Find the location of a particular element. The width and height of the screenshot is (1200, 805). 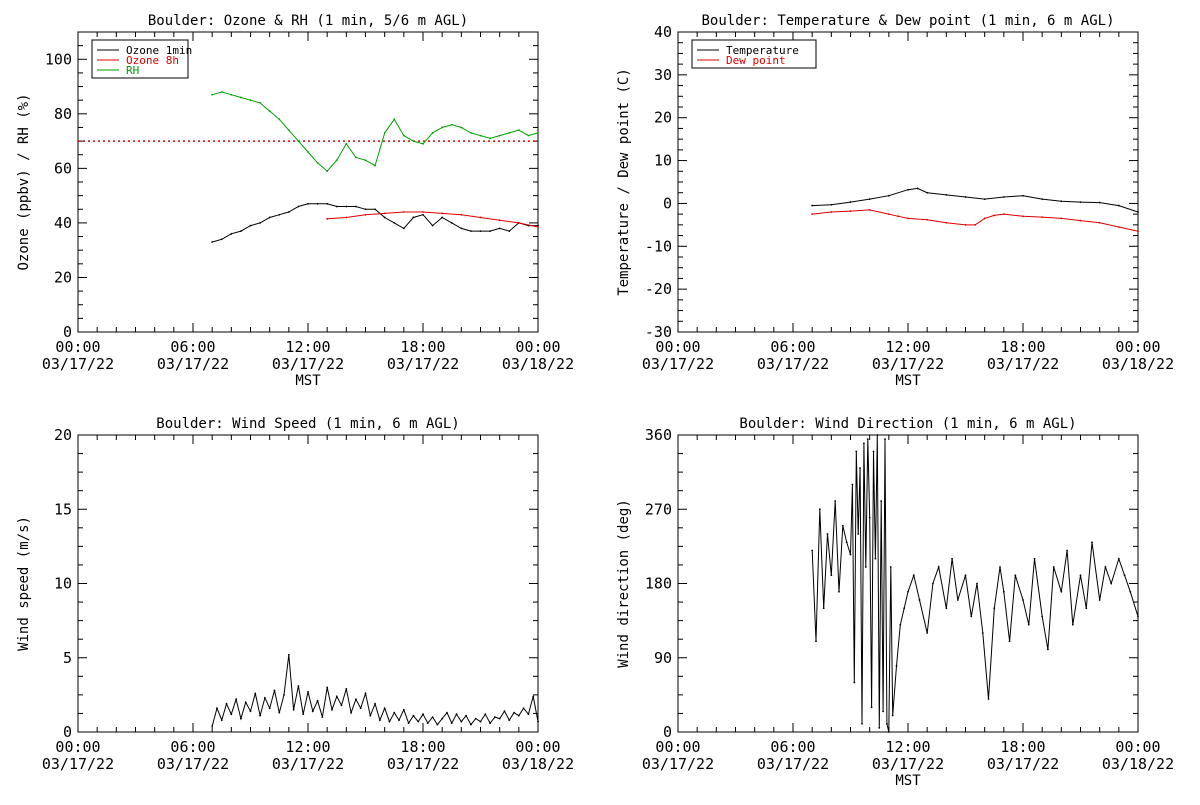

chart4-y-tick-label: 270 is located at coordinates (658, 509).